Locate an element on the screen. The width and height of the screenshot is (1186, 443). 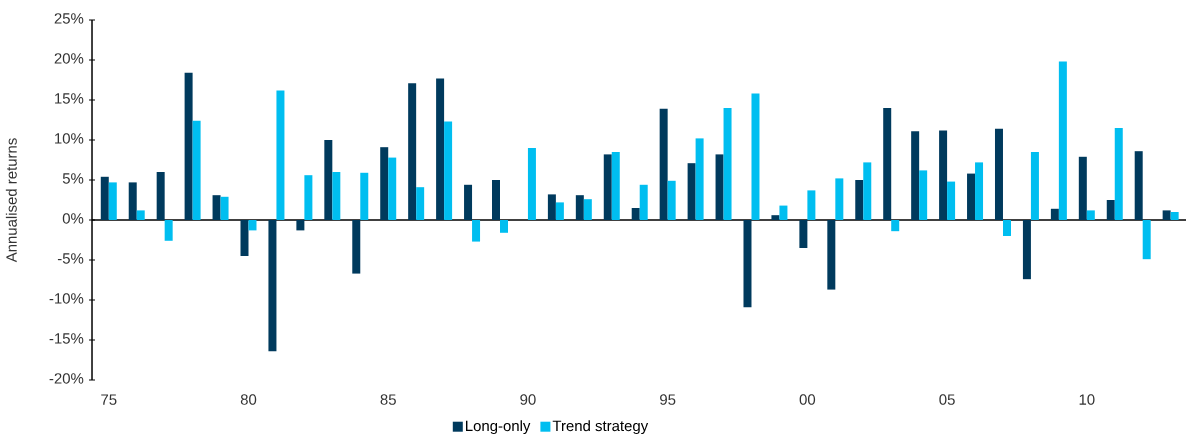
y-tick-label: -5% is located at coordinates (70, 258).